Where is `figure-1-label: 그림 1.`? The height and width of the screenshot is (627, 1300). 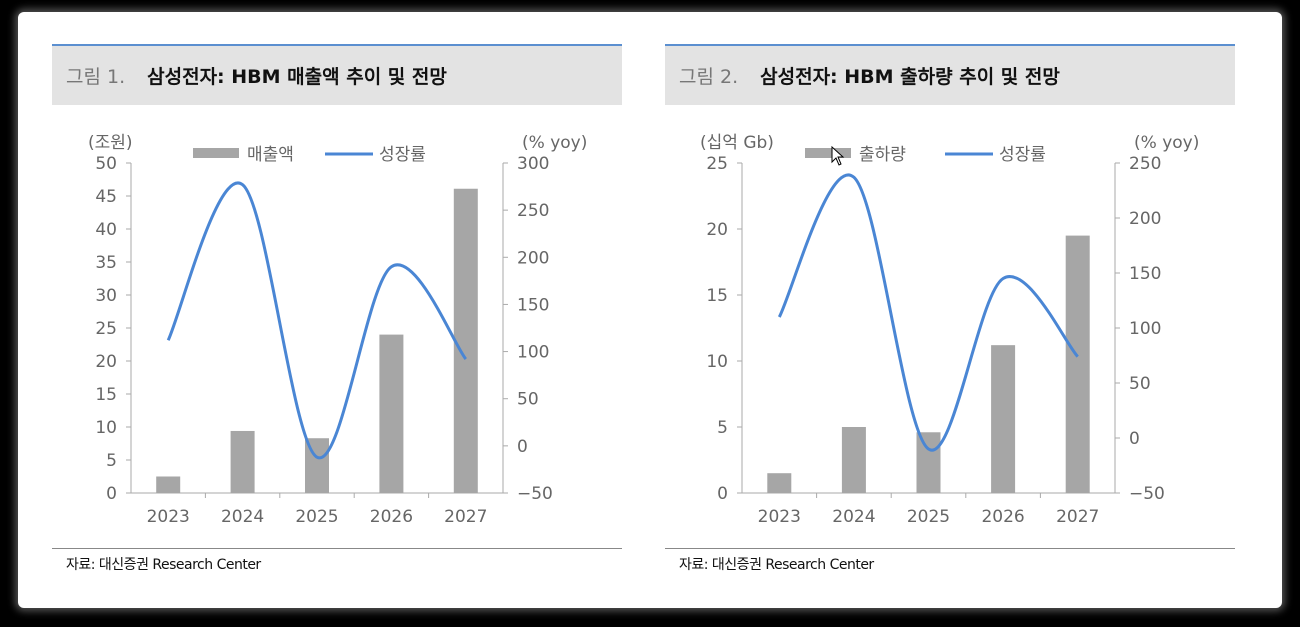
figure-1-label: 그림 1. is located at coordinates (96, 77).